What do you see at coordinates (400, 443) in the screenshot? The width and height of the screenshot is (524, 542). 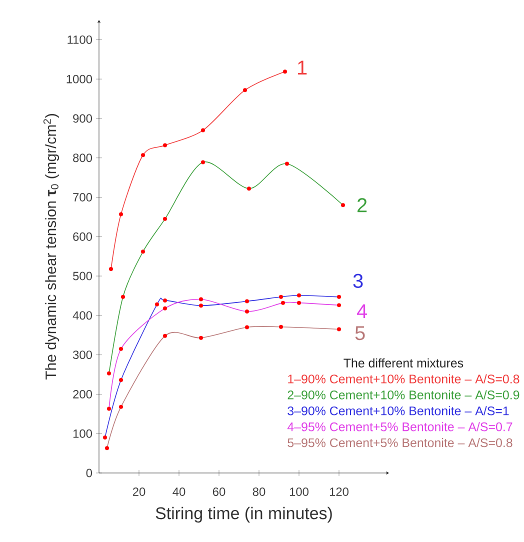 I see `text: 5–95% Cement+5% Bentonite – A/S=0.8` at bounding box center [400, 443].